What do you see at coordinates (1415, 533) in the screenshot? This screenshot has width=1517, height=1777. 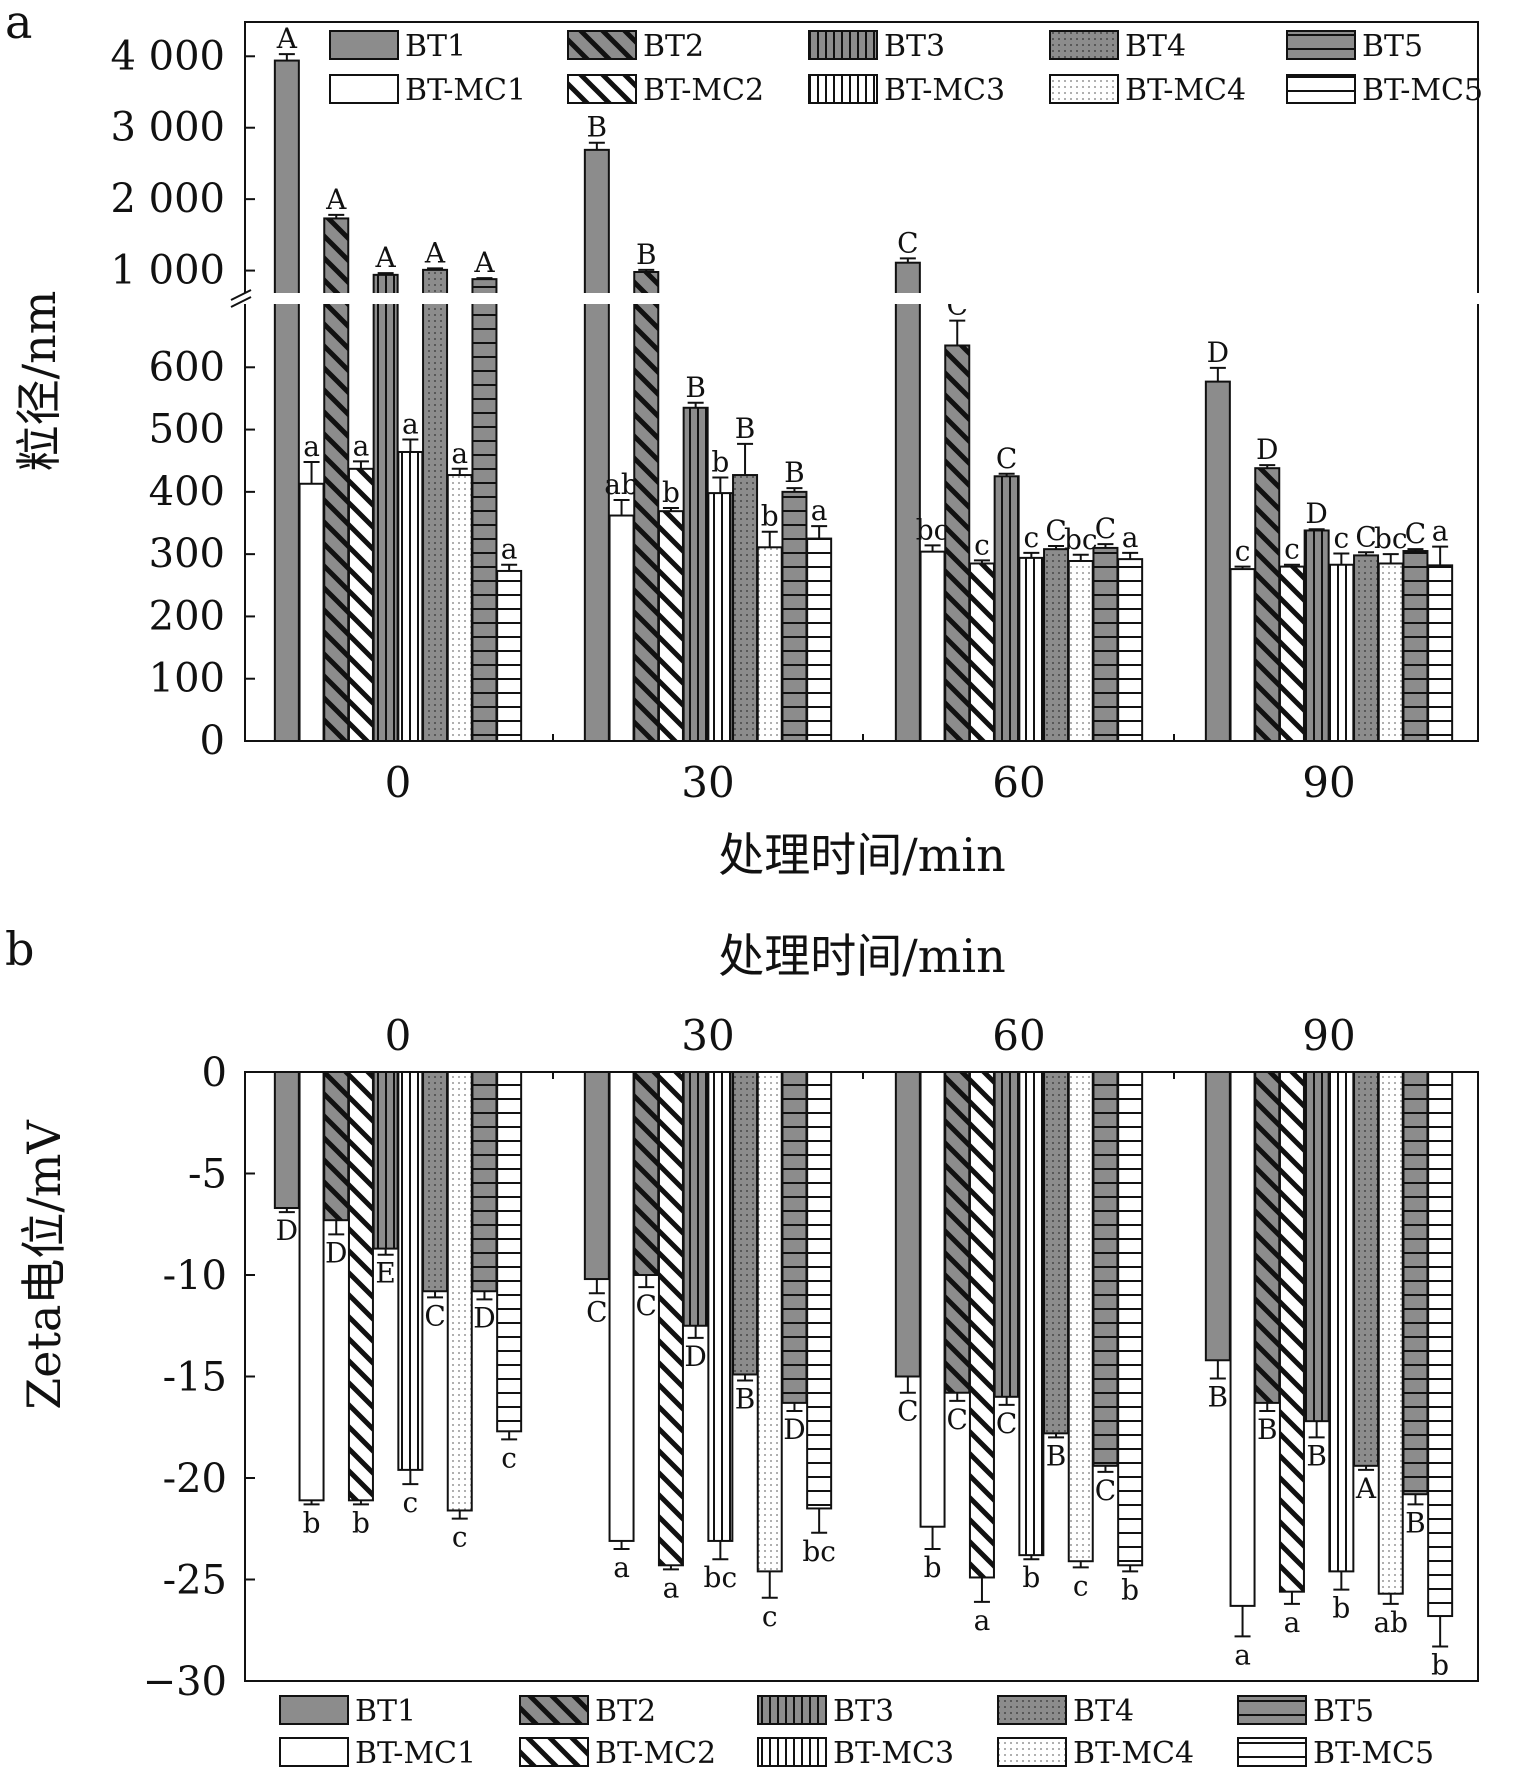 I see `sig-label-a-BT5-90: C` at bounding box center [1415, 533].